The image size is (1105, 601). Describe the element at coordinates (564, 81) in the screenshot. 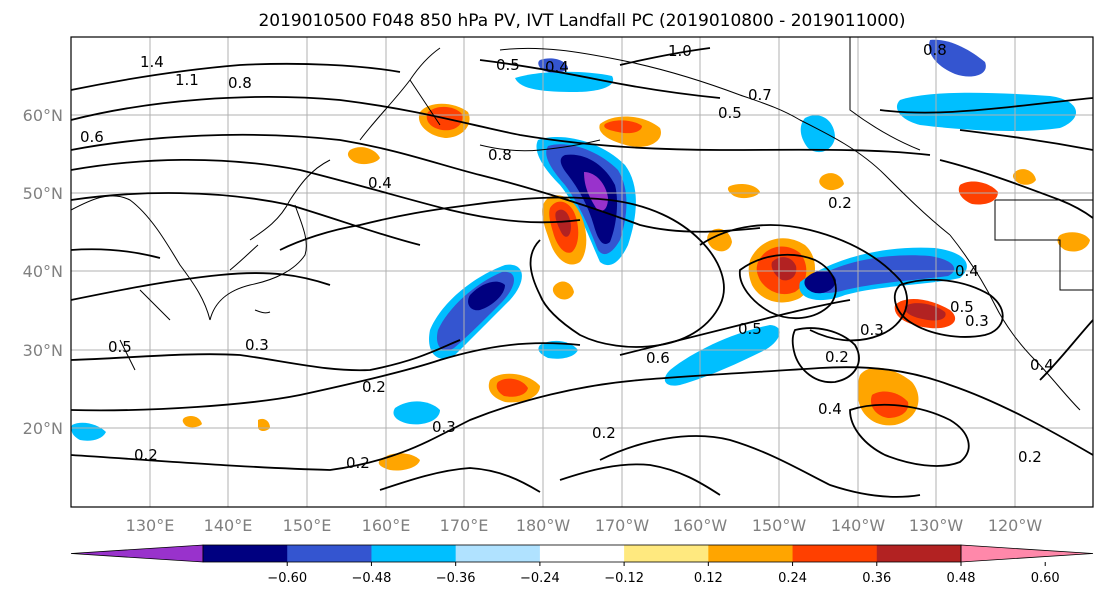

I see `neg-anomaly-alaska` at that location.